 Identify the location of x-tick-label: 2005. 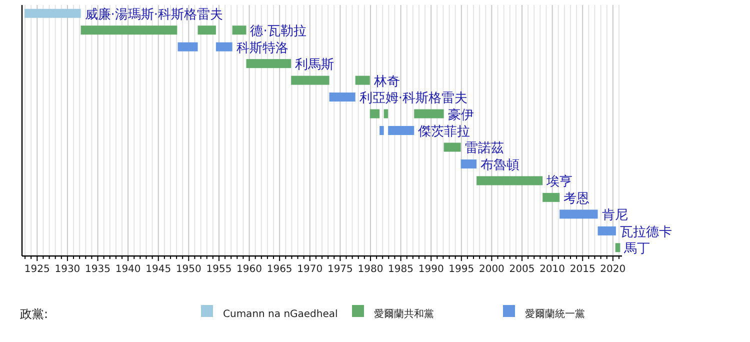
(522, 269).